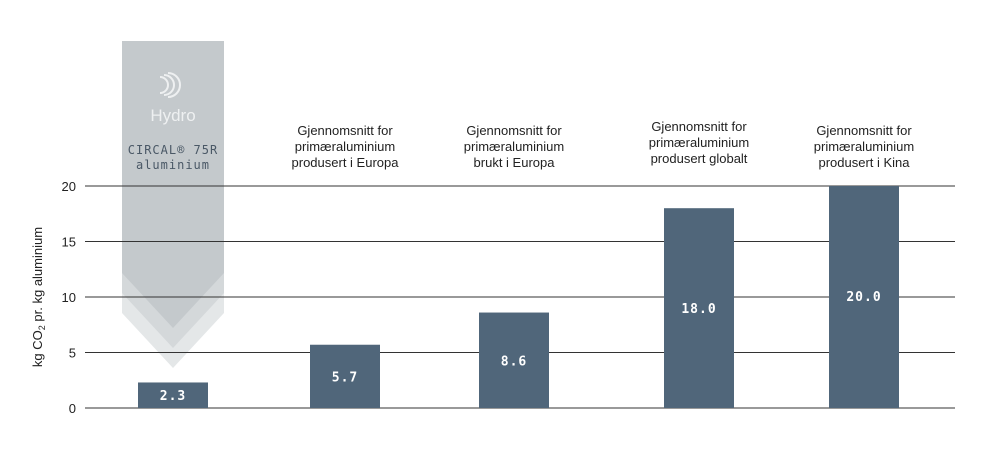 Image resolution: width=1000 pixels, height=457 pixels. What do you see at coordinates (173, 165) in the screenshot?
I see `product-name-line2: aluminium` at bounding box center [173, 165].